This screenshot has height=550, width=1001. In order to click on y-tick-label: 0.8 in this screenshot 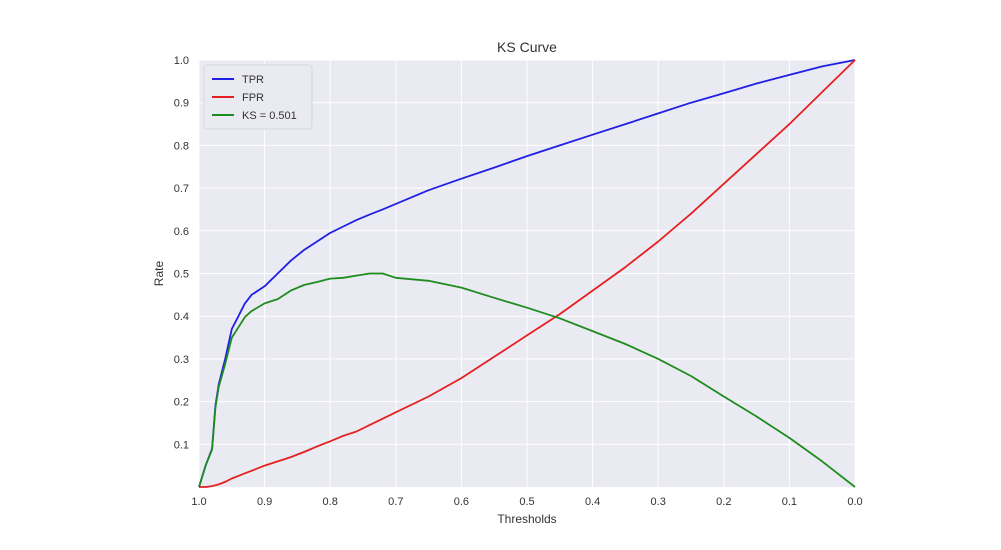, I will do `click(181, 146)`.